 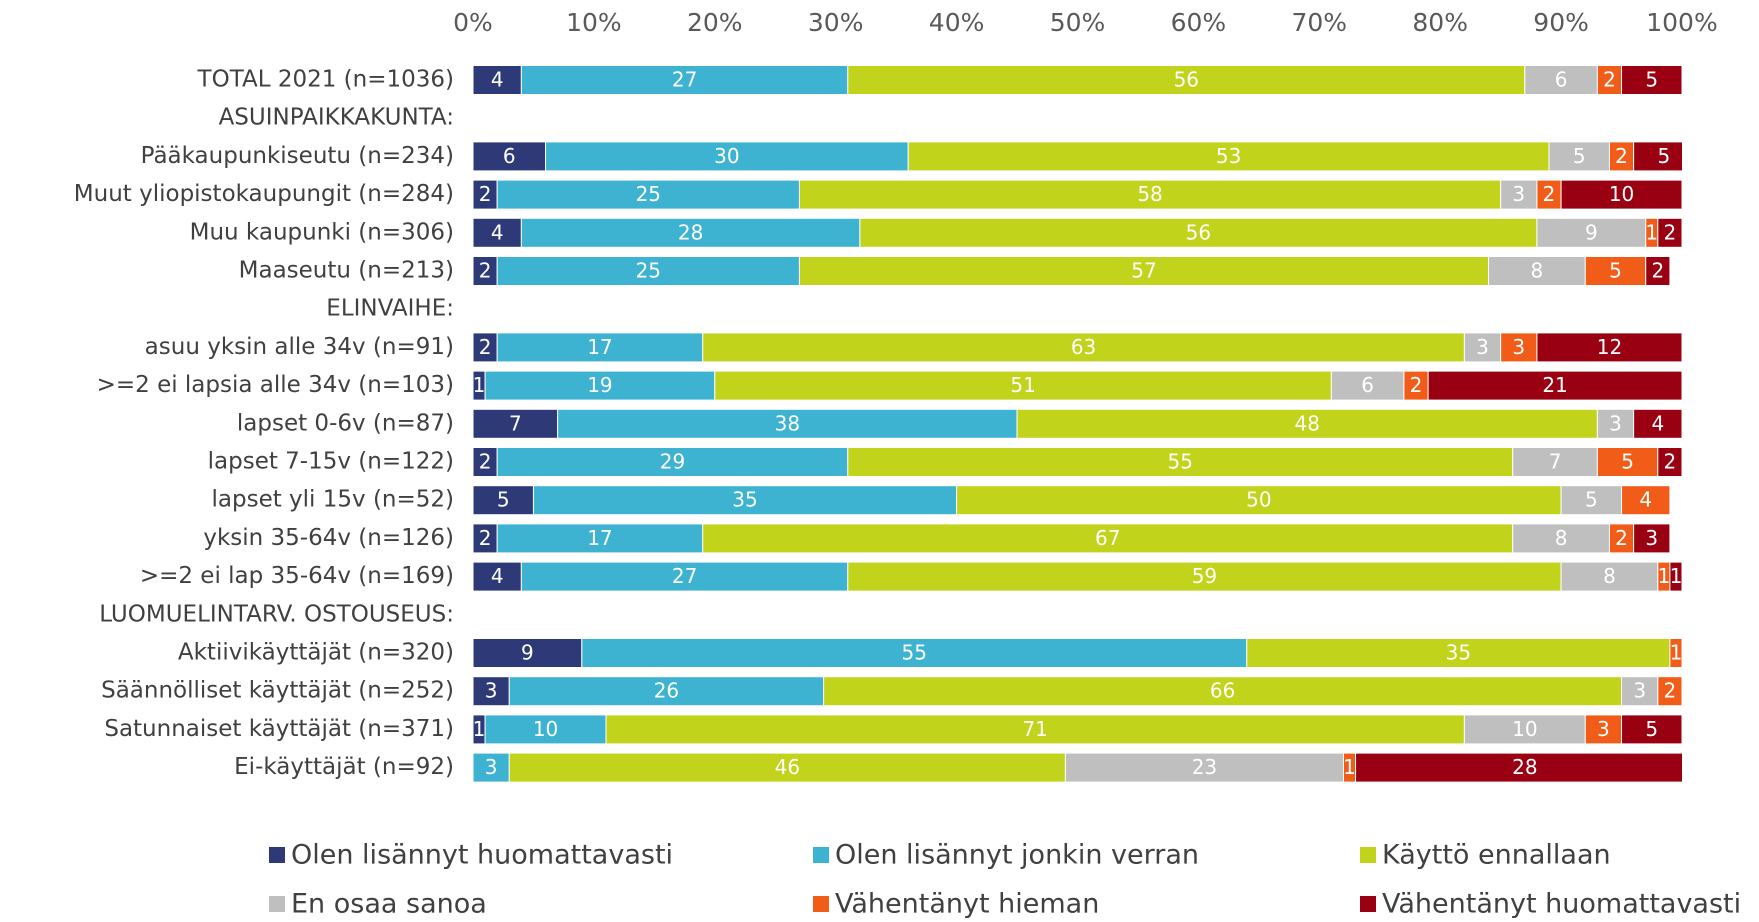 What do you see at coordinates (836, 22) in the screenshot?
I see `x-tick-label: 30%` at bounding box center [836, 22].